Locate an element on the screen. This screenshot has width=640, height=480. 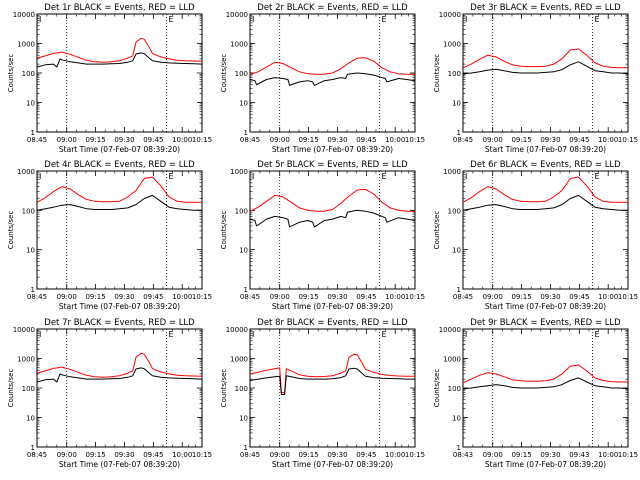
panel-title: Det 3r BLACK = Events, RED = LLD is located at coordinates (545, 8).